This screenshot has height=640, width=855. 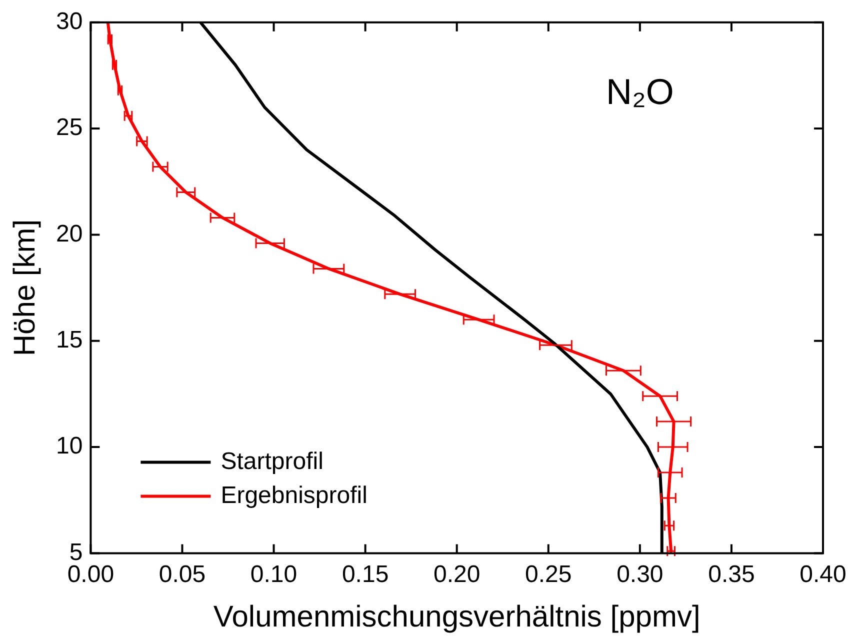 I want to click on y-tick-label: 10, so click(x=69, y=446).